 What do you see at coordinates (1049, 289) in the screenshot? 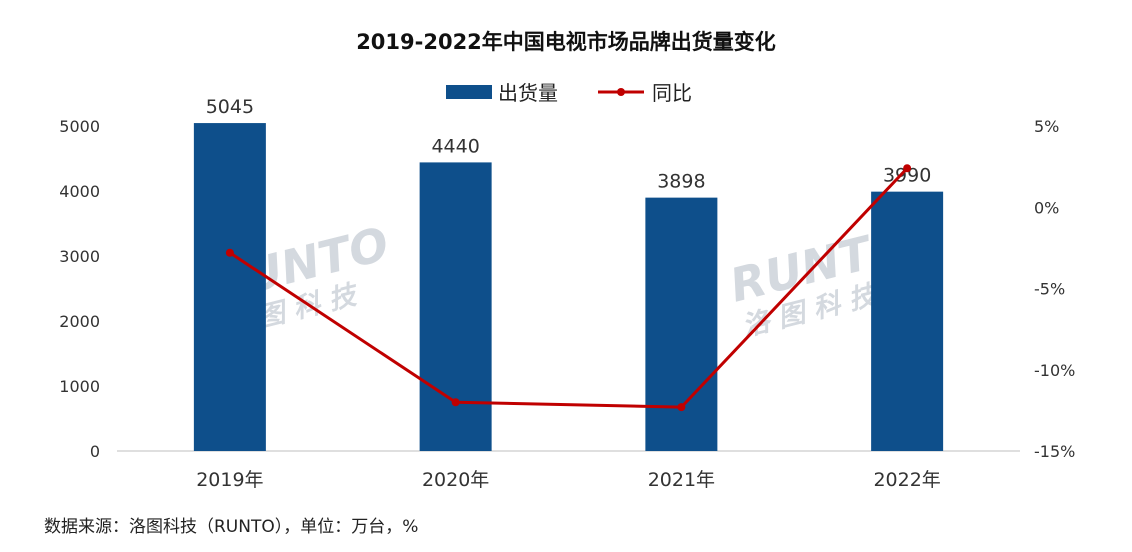
I see `right-axis-tick-label: -5%` at bounding box center [1049, 289].